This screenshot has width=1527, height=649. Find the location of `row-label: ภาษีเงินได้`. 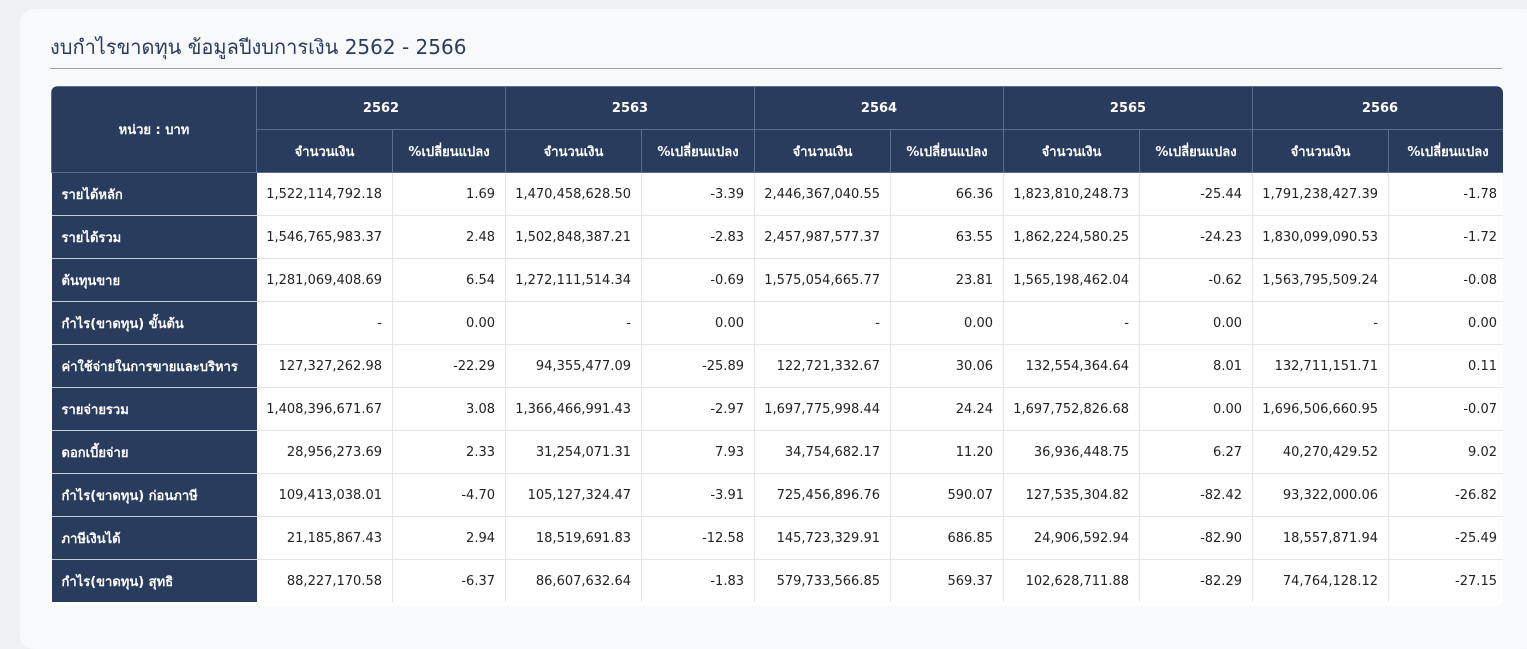

row-label: ภาษีเงินได้ is located at coordinates (154, 538).